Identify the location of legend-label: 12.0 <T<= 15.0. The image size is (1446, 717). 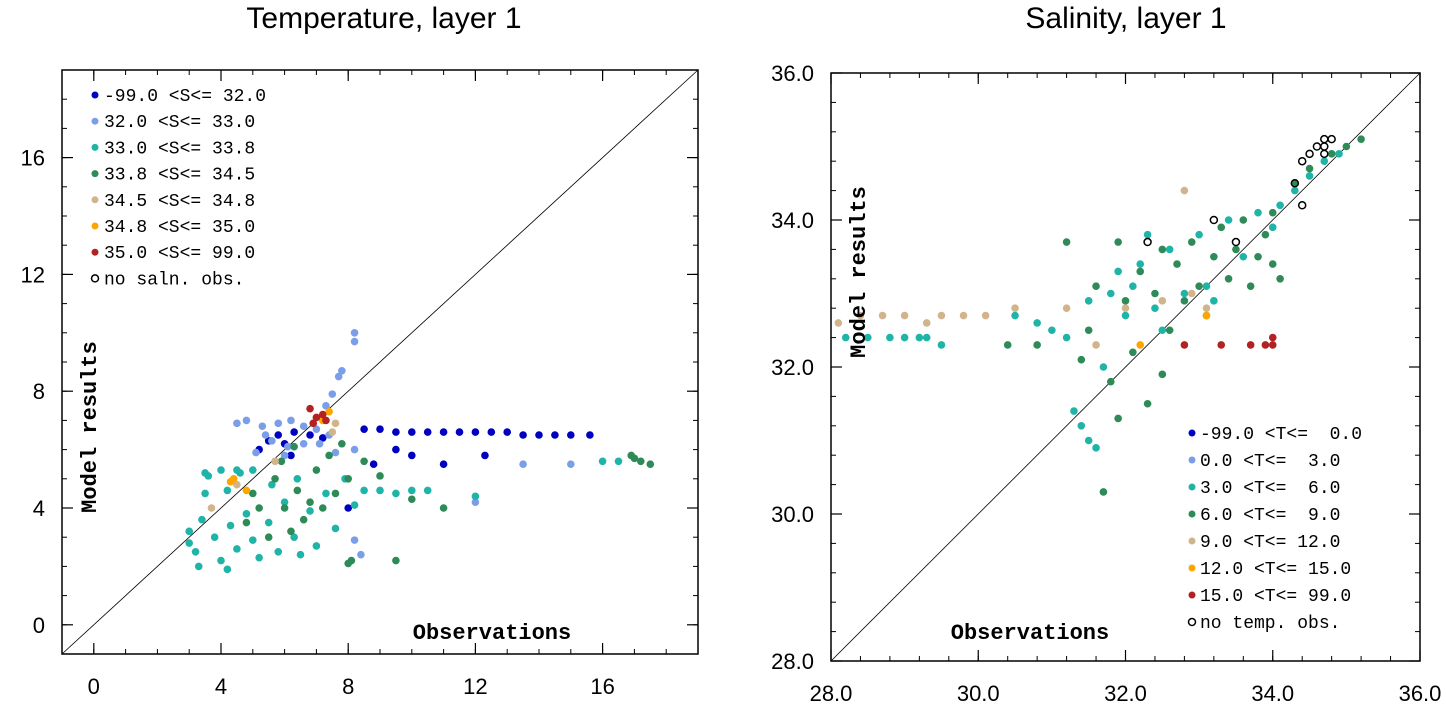
(1275, 570).